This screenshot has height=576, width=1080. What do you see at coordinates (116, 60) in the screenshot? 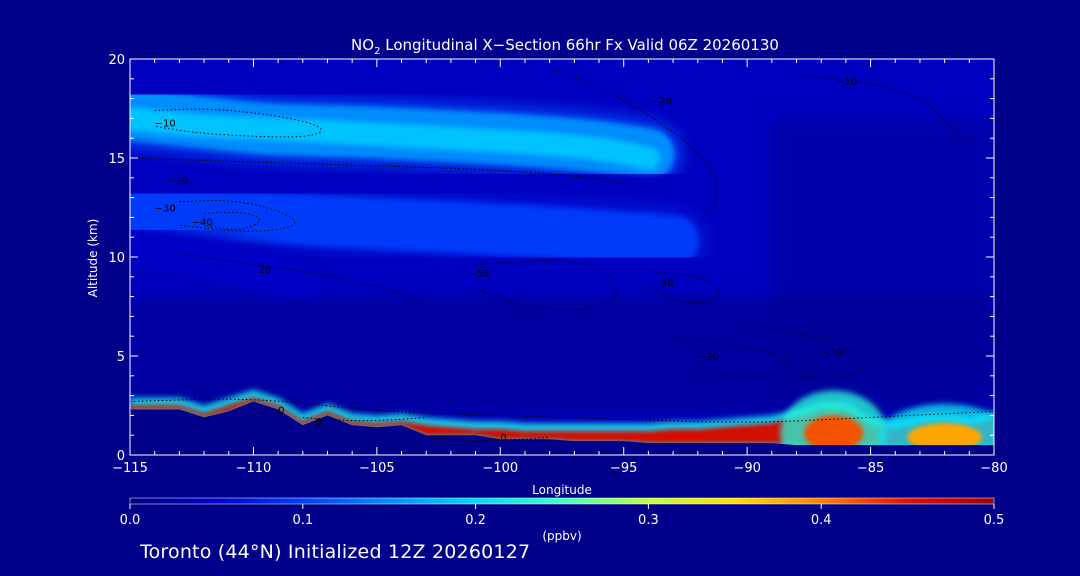
I see `y-tick-label: 20` at bounding box center [116, 60].